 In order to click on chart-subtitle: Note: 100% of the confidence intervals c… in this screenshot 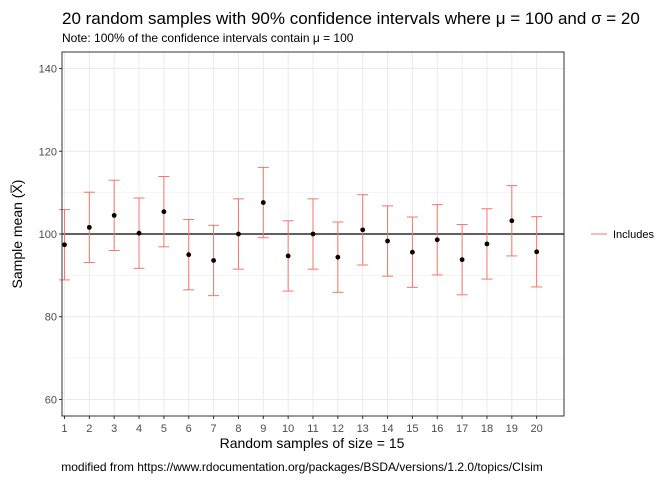, I will do `click(208, 38)`.